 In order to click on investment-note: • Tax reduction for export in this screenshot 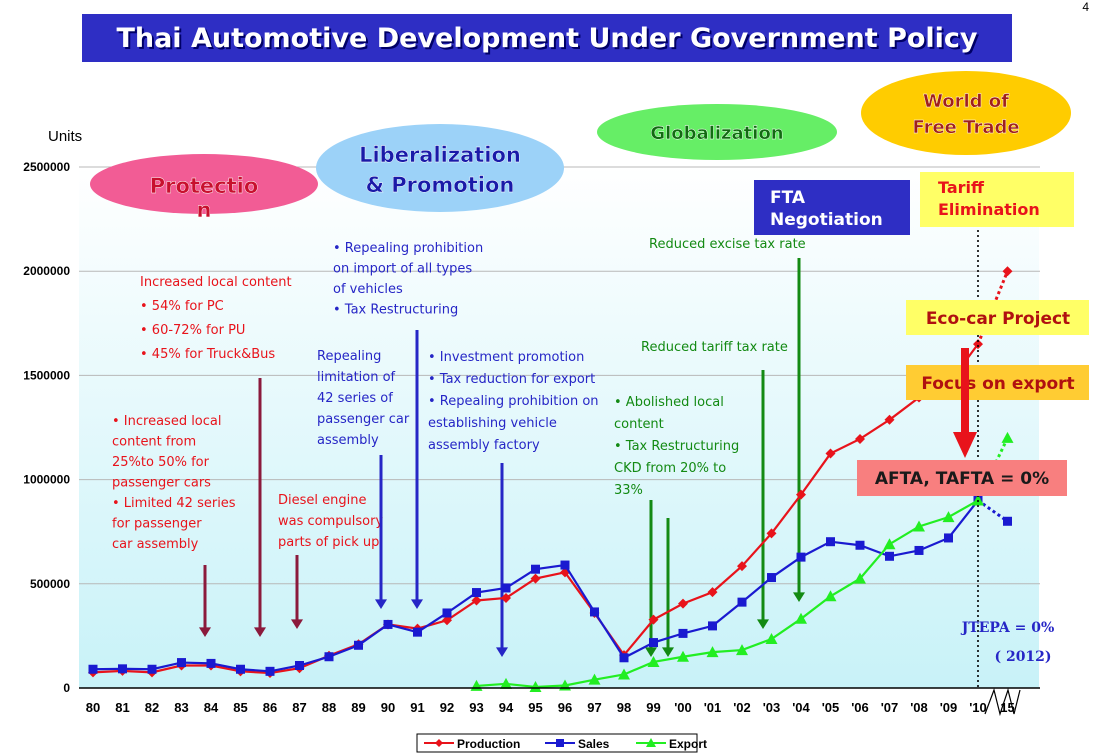, I will do `click(511, 379)`.